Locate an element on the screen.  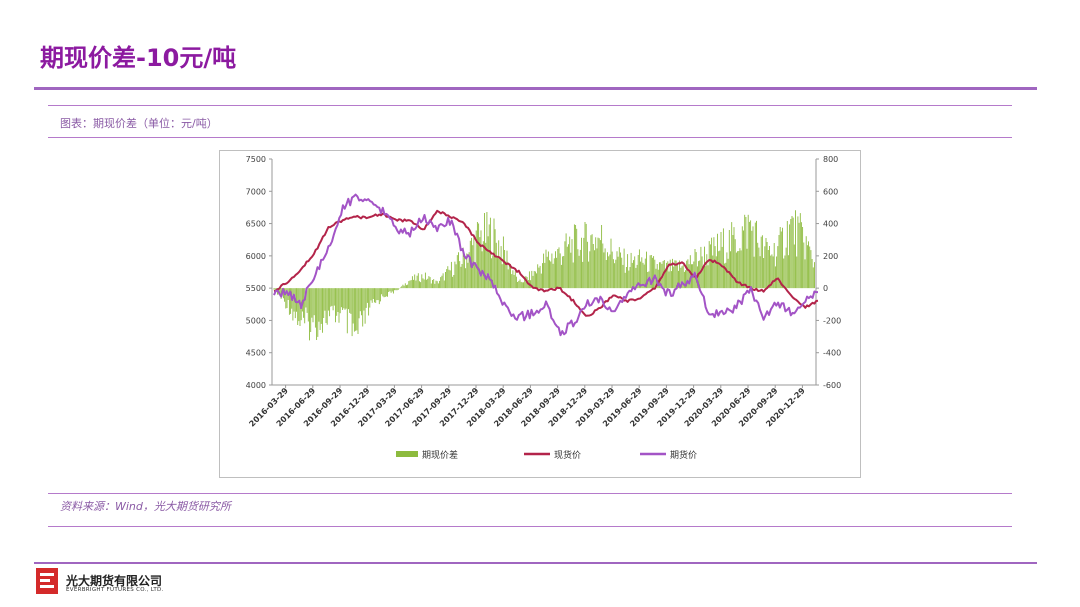
legend-spot-label: 现货价 is located at coordinates (567, 455).